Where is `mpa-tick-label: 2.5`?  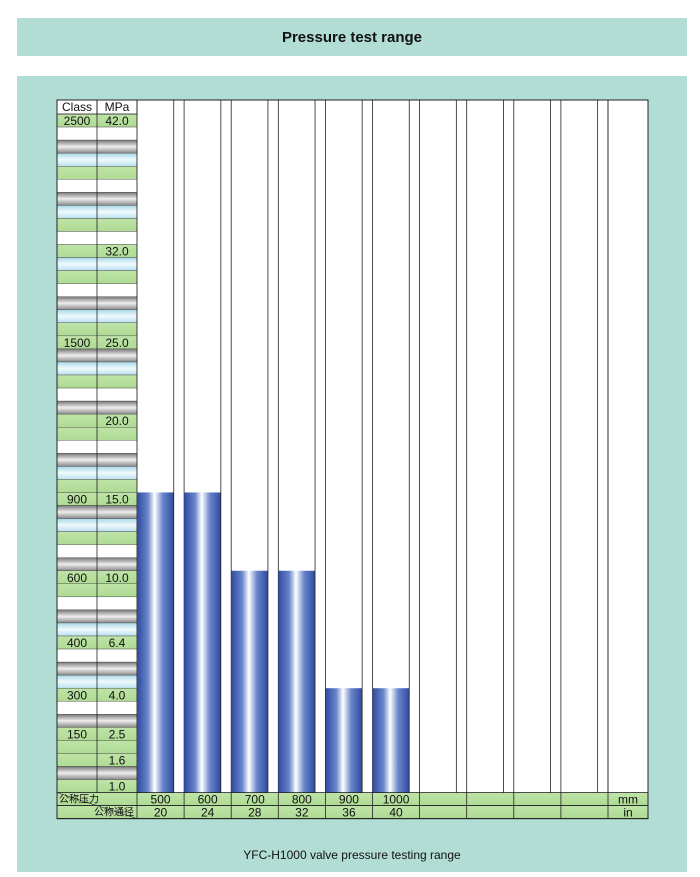 mpa-tick-label: 2.5 is located at coordinates (117, 734).